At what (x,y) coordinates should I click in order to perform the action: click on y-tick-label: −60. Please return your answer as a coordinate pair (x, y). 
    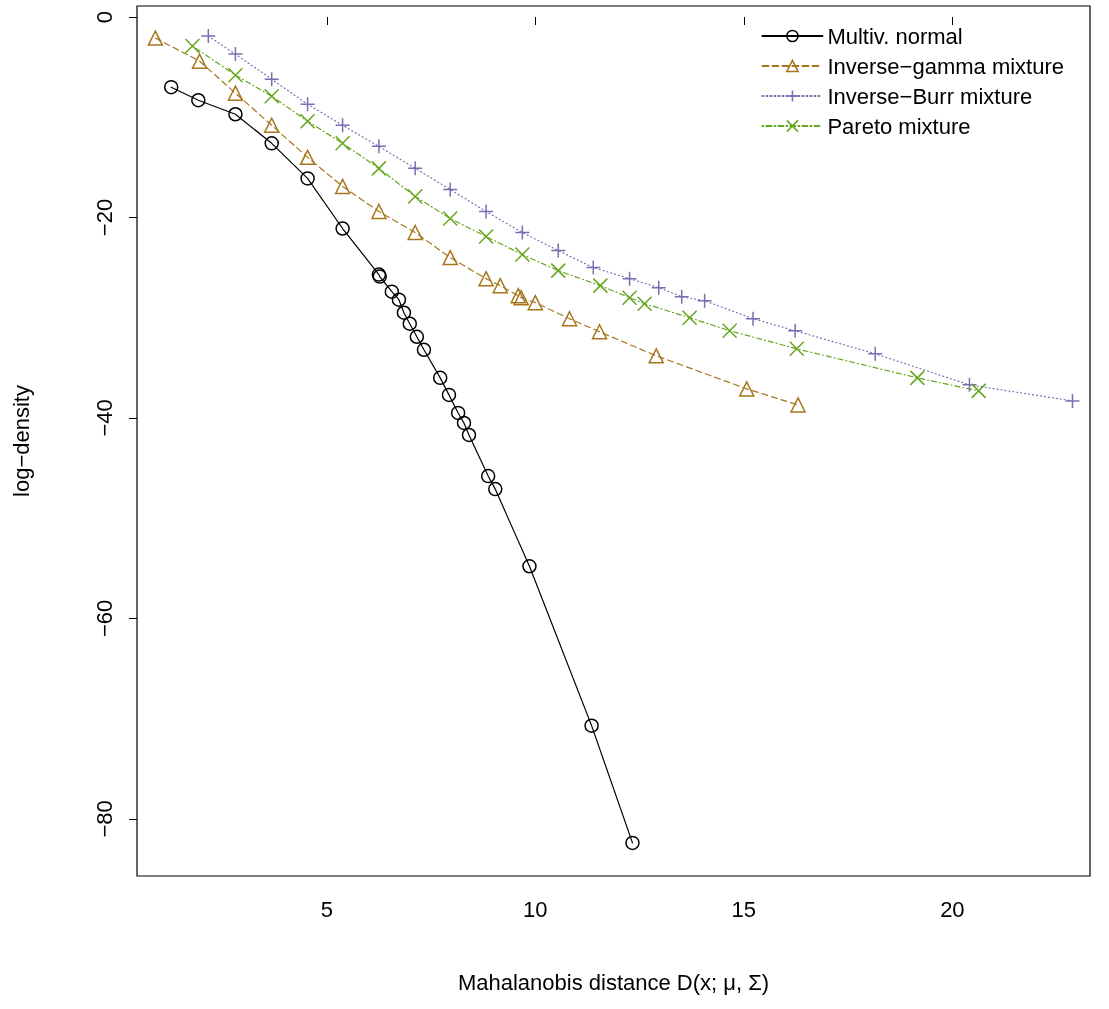
    Looking at the image, I should click on (104, 618).